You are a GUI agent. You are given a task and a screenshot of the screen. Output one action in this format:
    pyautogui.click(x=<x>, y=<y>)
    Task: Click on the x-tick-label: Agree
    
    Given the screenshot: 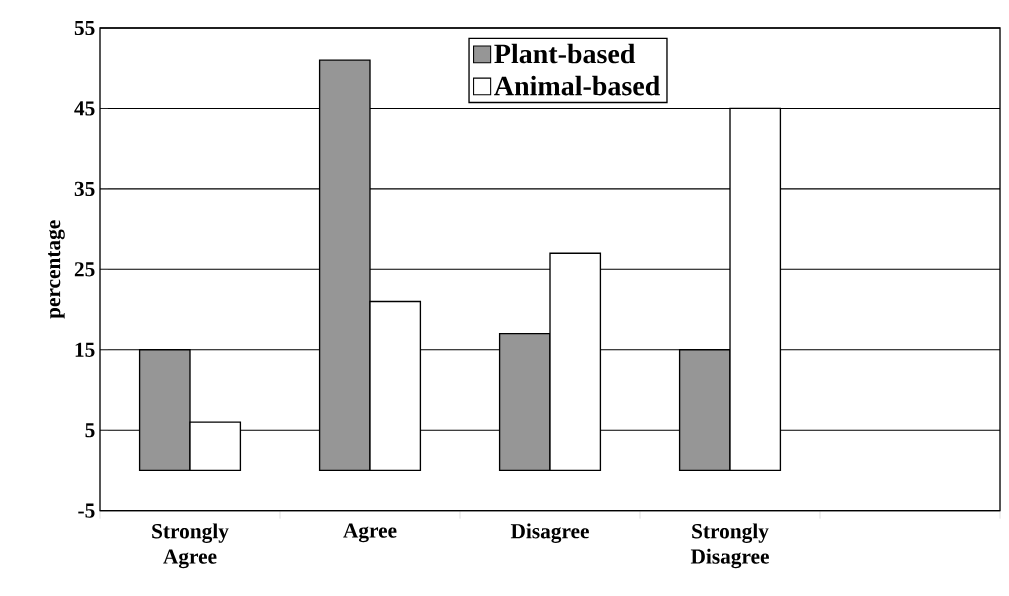 What is the action you would take?
    pyautogui.click(x=370, y=533)
    